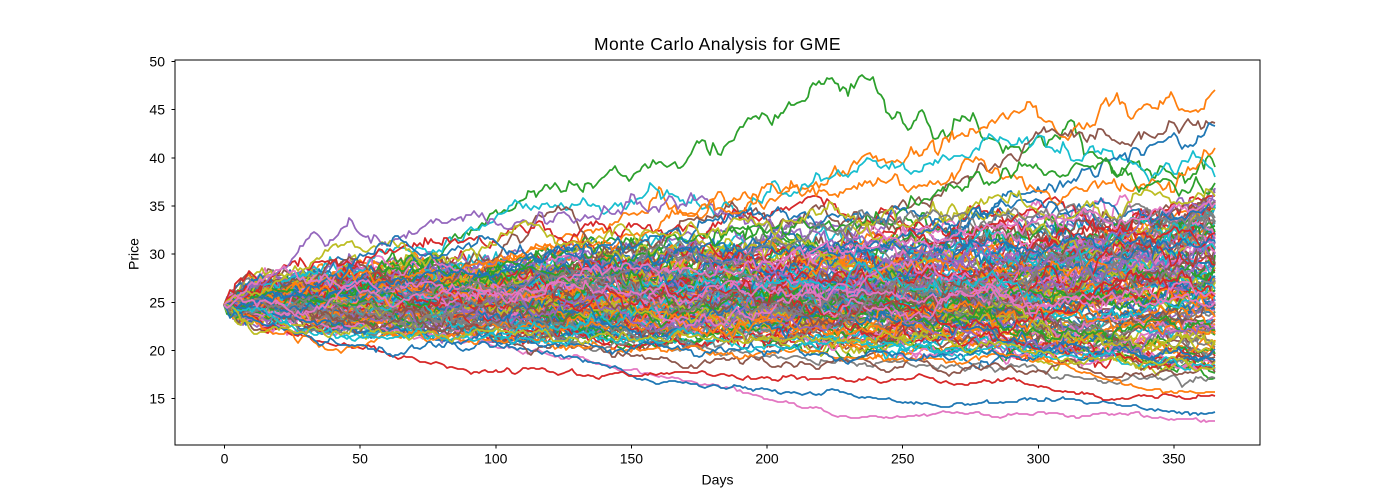 Image resolution: width=1400 pixels, height=500 pixels. Describe the element at coordinates (157, 254) in the screenshot. I see `svg-text: 30` at that location.